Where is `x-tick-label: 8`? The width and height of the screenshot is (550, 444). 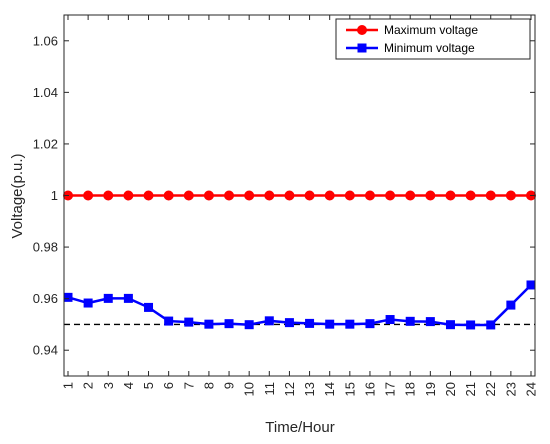 x-tick-label: 8 is located at coordinates (208, 385).